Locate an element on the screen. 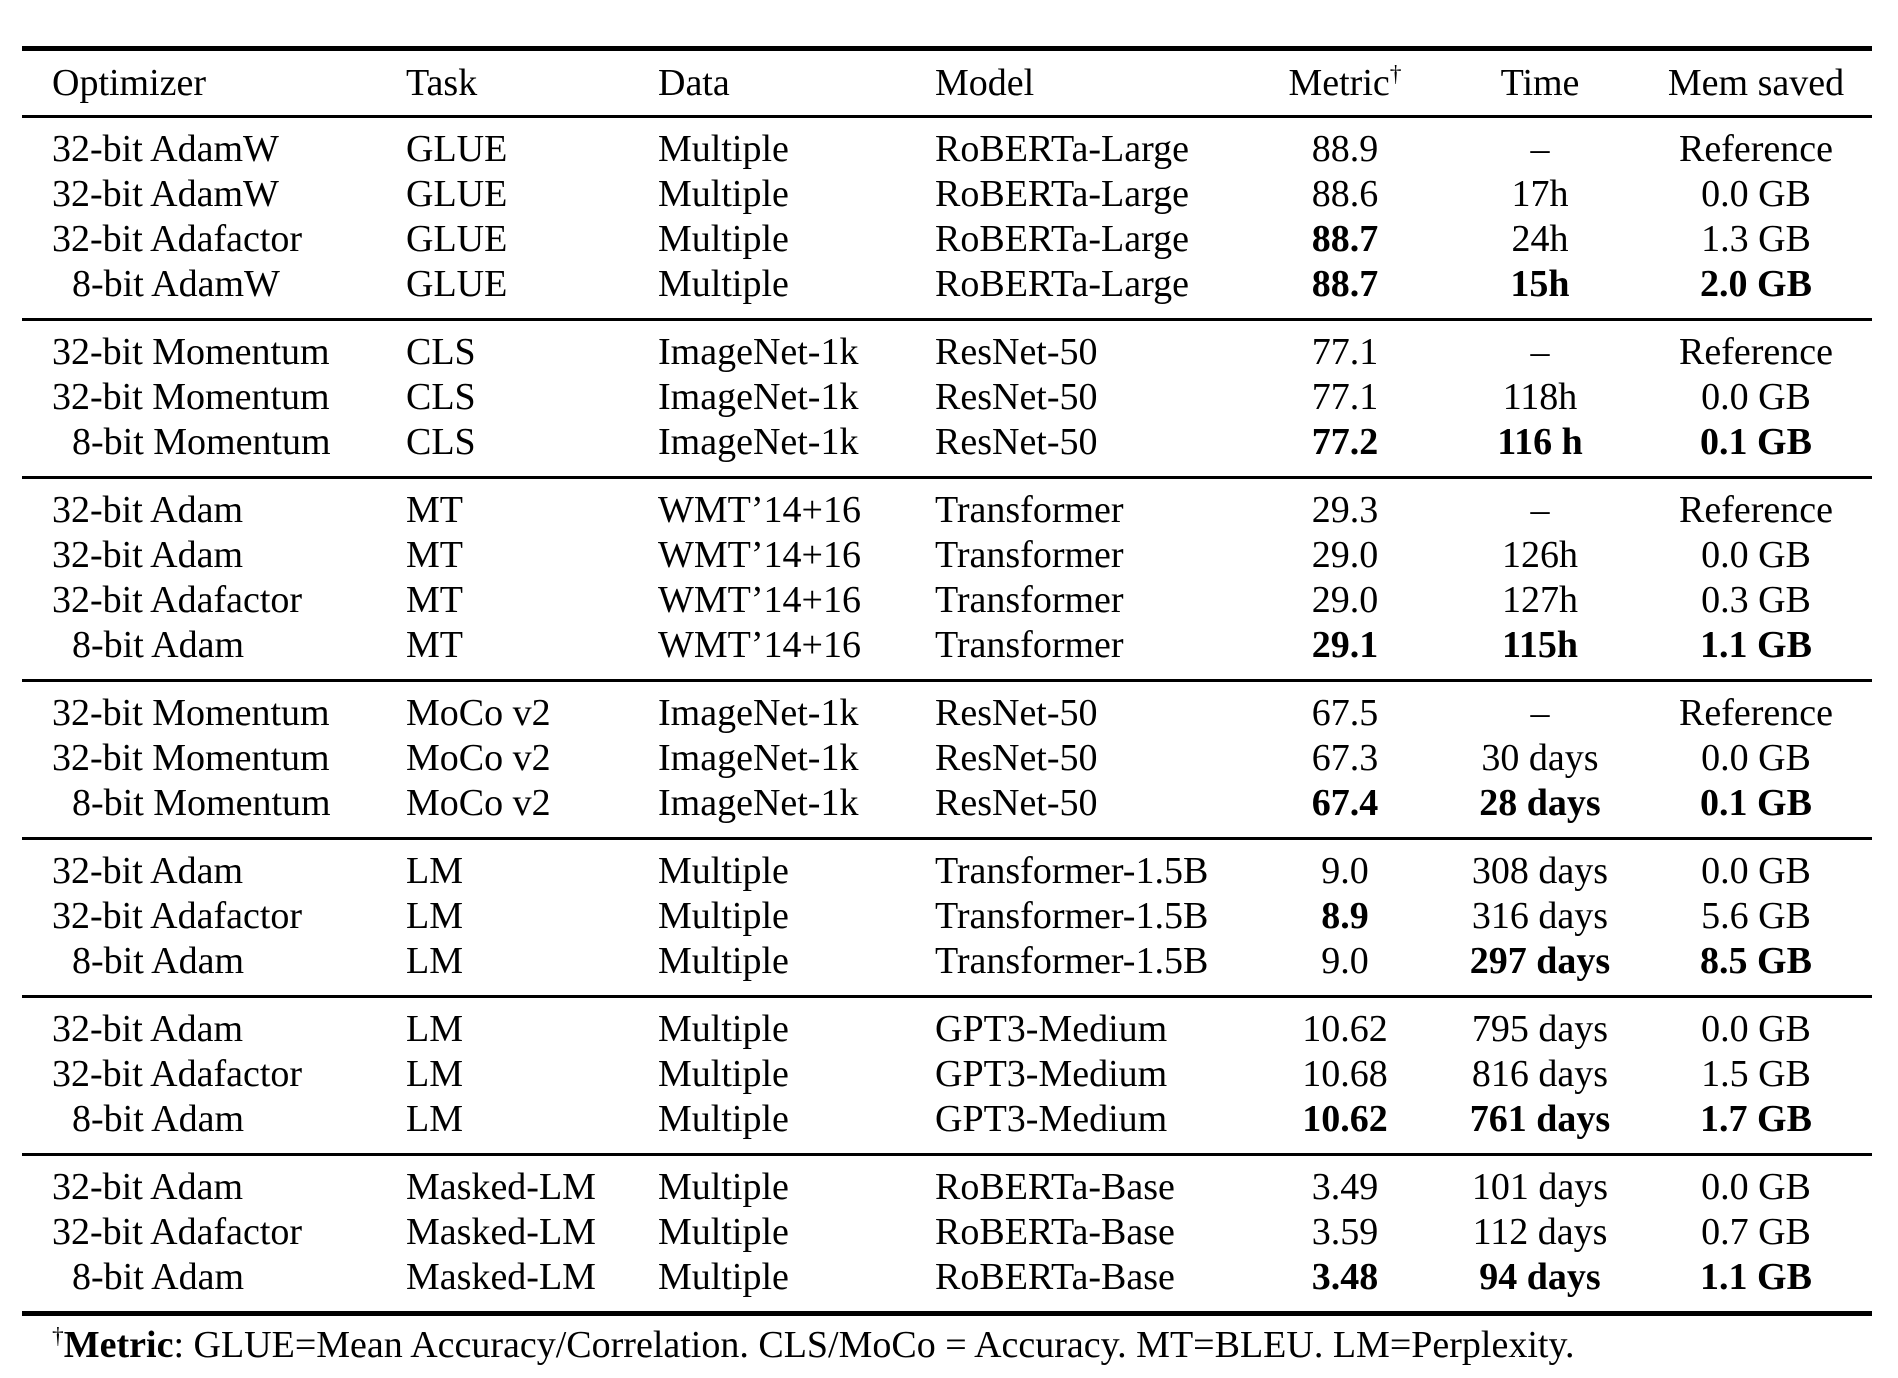 The image size is (1898, 1378). cell-task: MoCo v2 is located at coordinates (478, 758).